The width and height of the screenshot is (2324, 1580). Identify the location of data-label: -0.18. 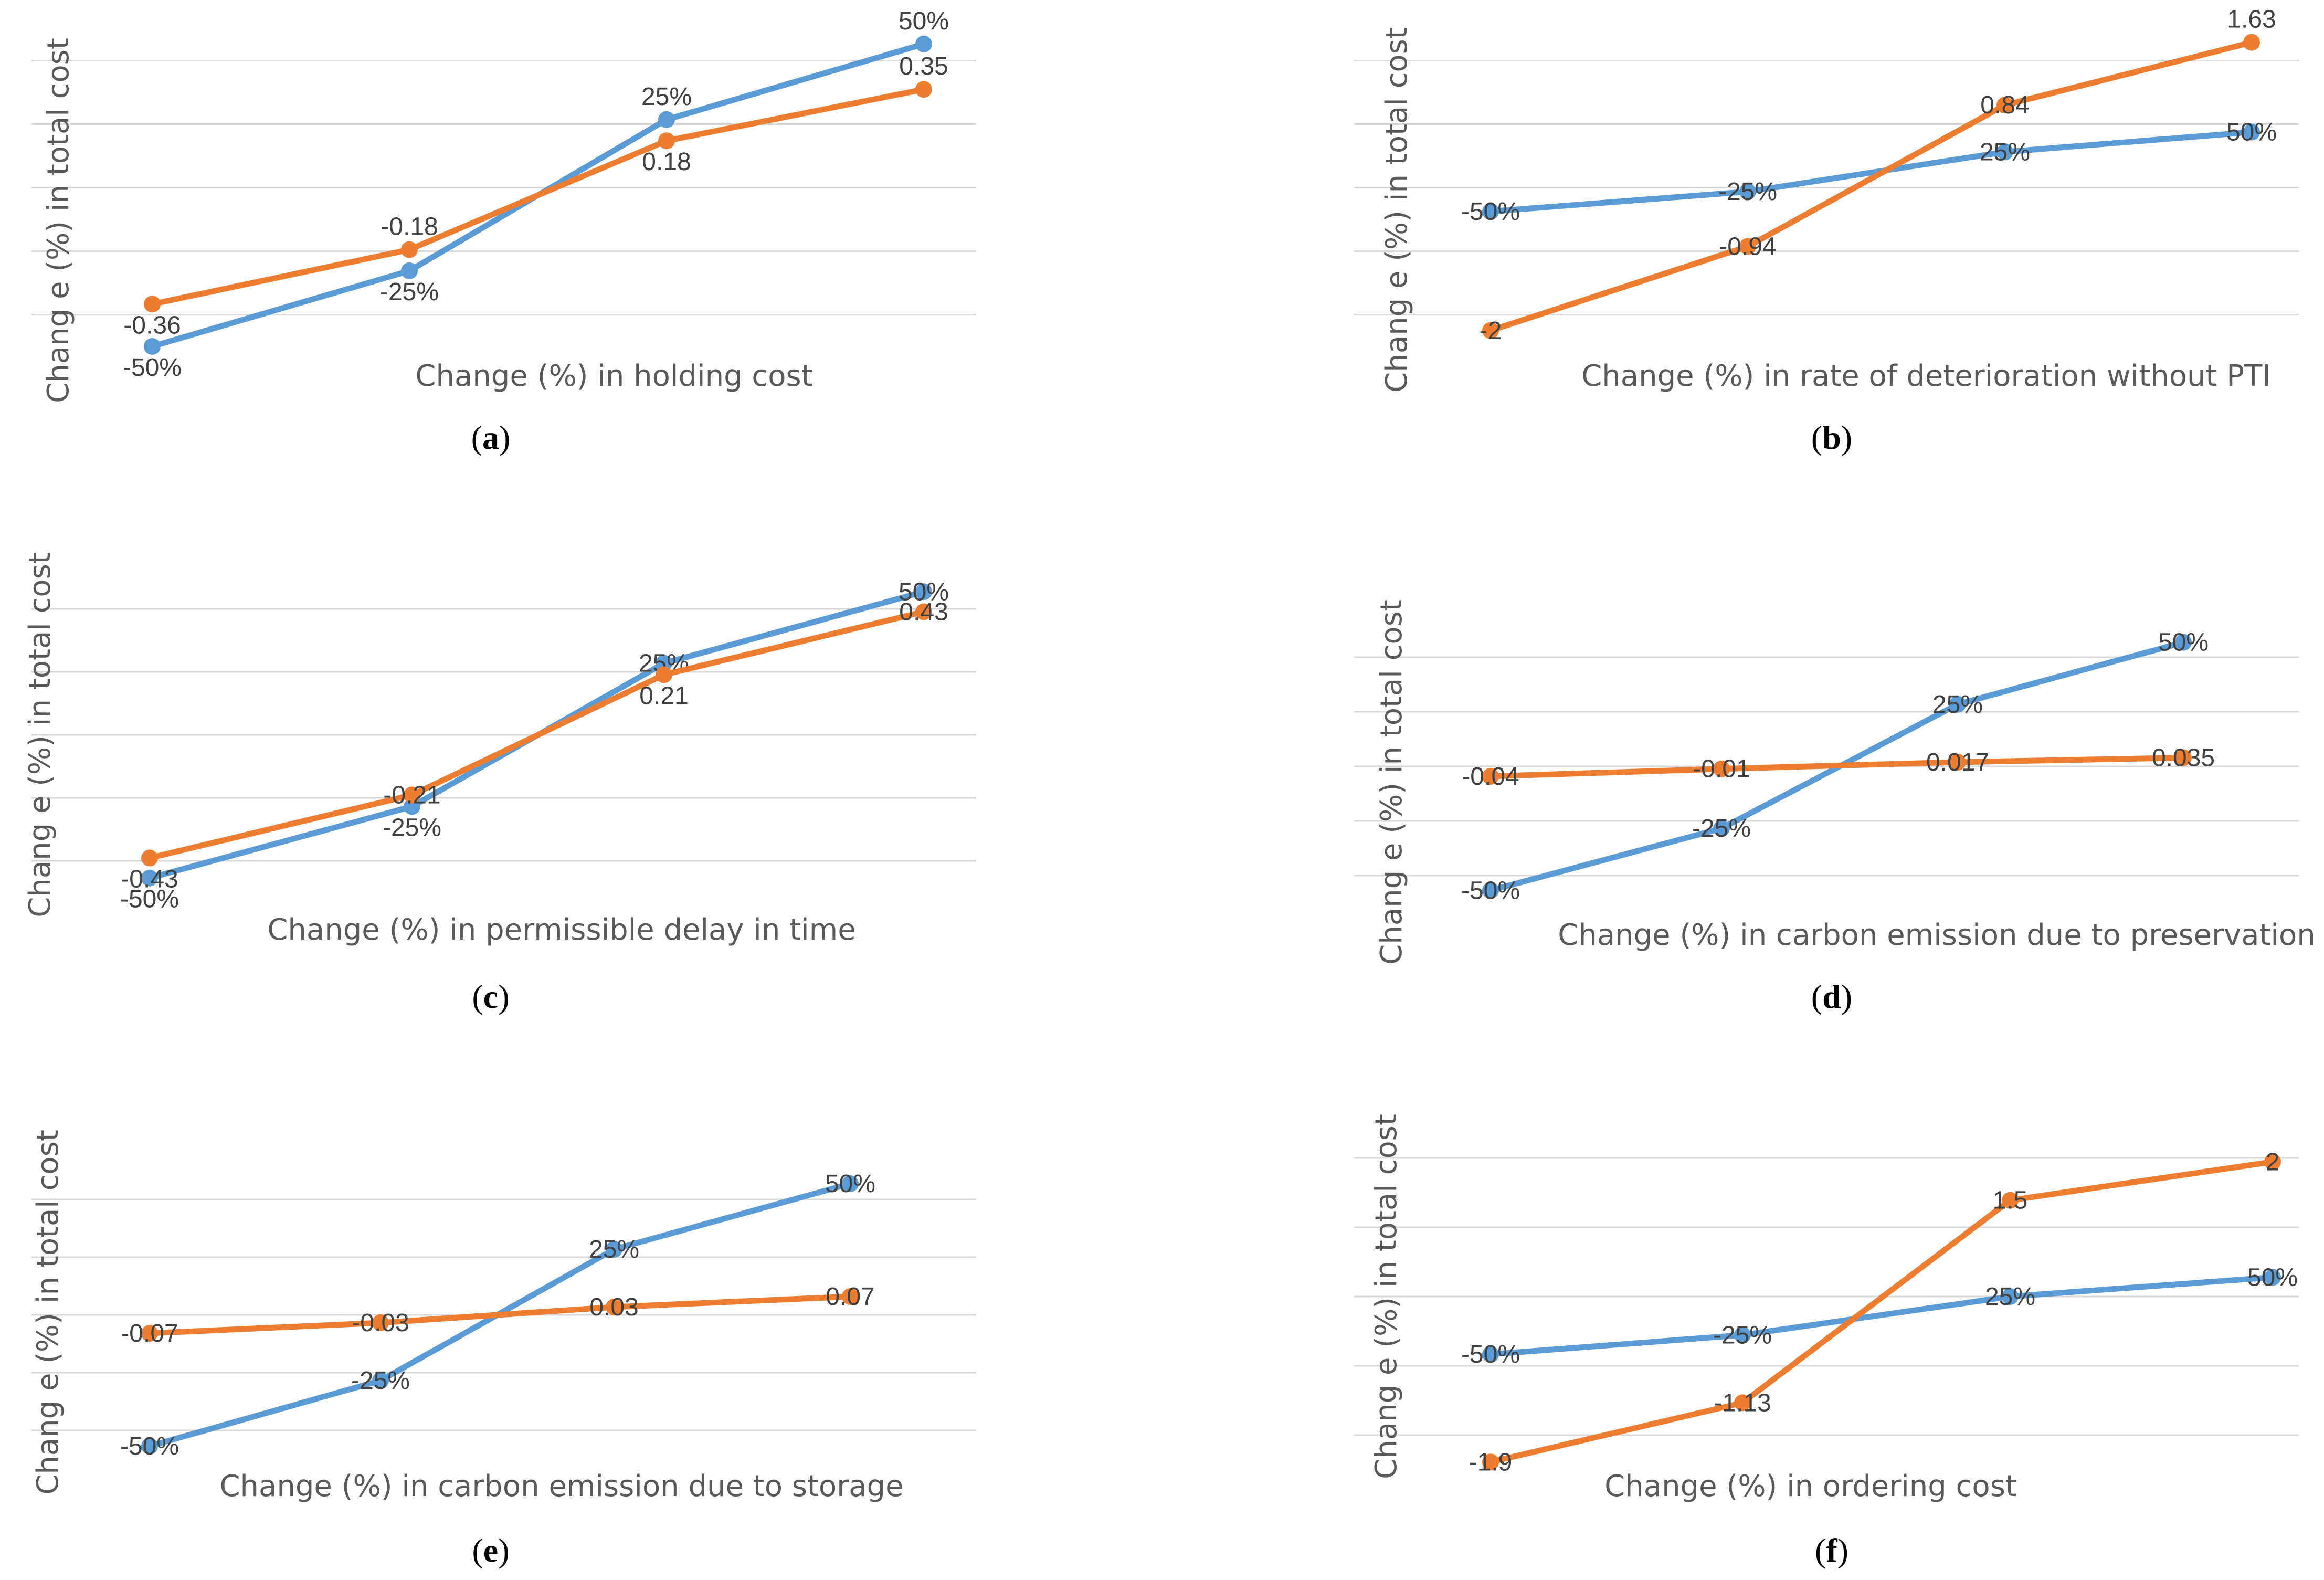
(410, 227).